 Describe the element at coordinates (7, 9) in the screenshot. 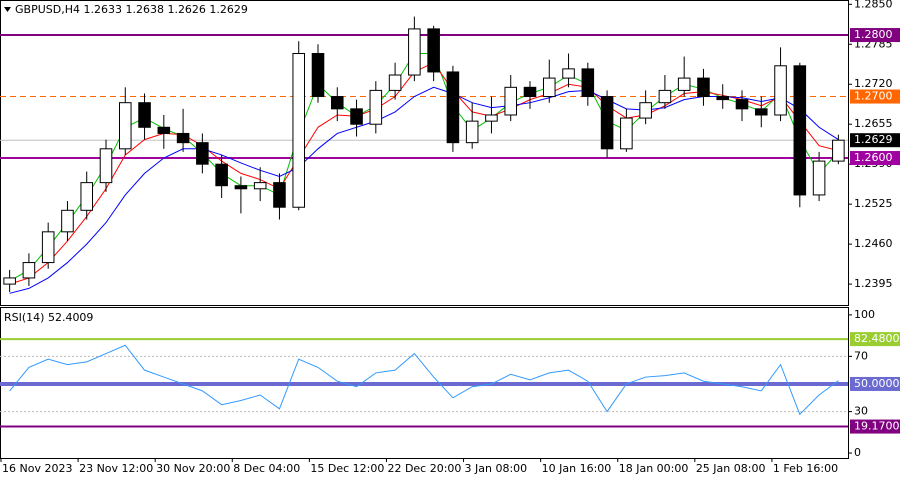

I see `menu-triangle` at that location.